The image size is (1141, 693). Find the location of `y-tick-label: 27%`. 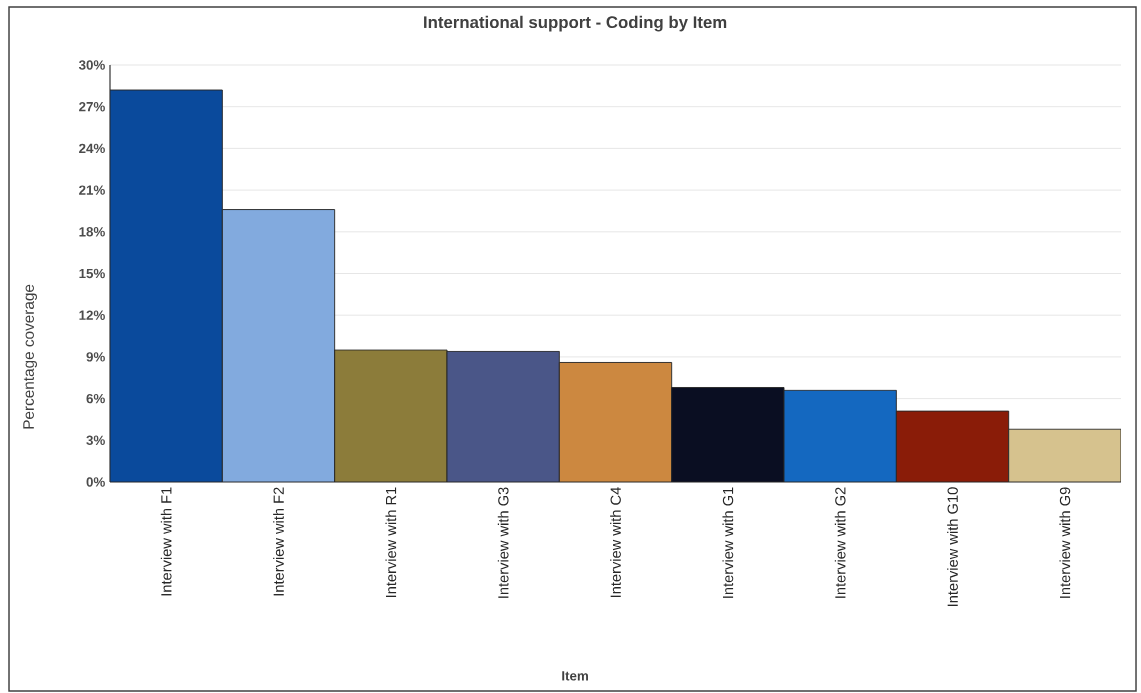

y-tick-label: 27% is located at coordinates (92, 107).